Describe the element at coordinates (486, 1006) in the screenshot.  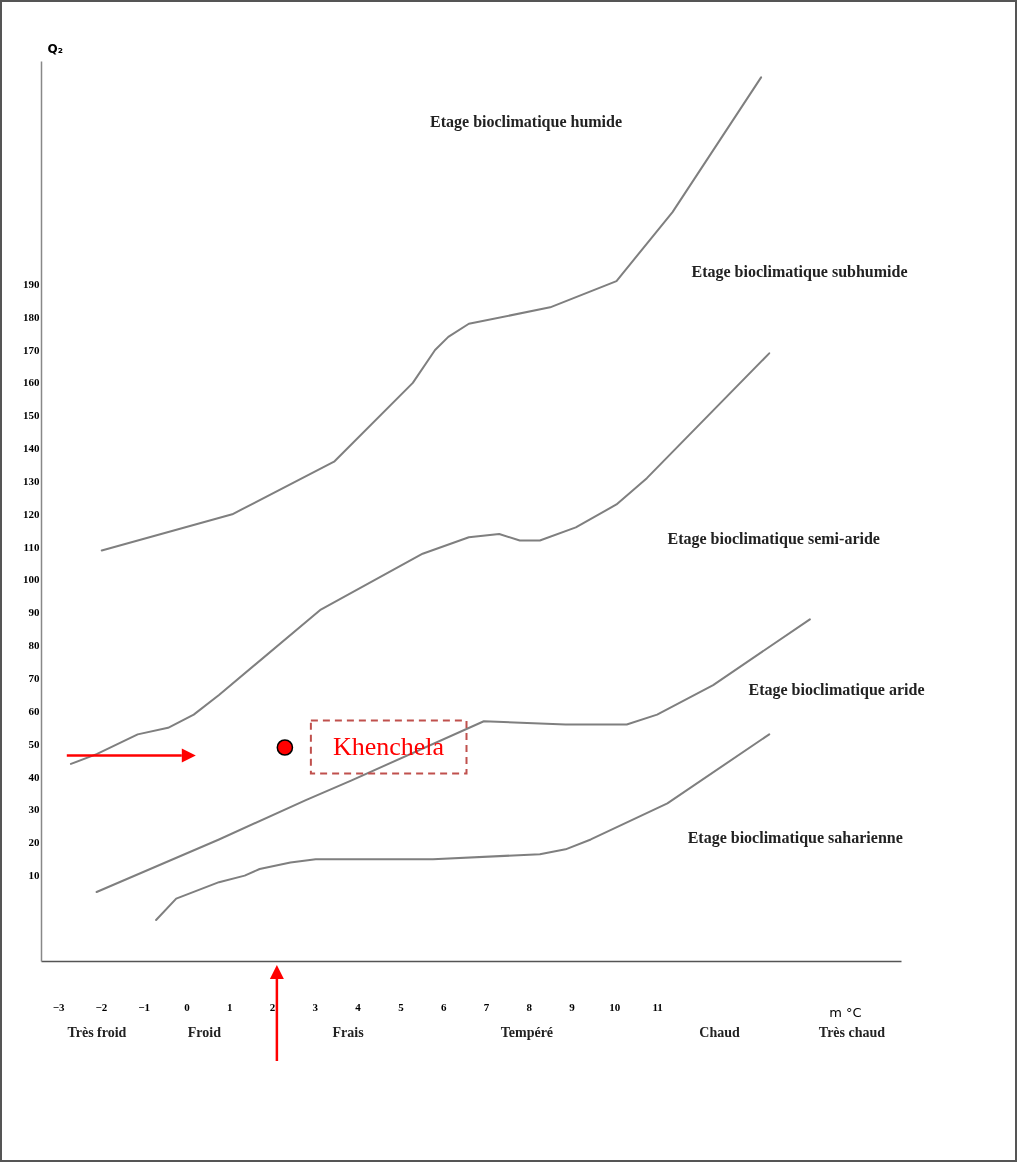
I see `x-tick-label: 7` at that location.